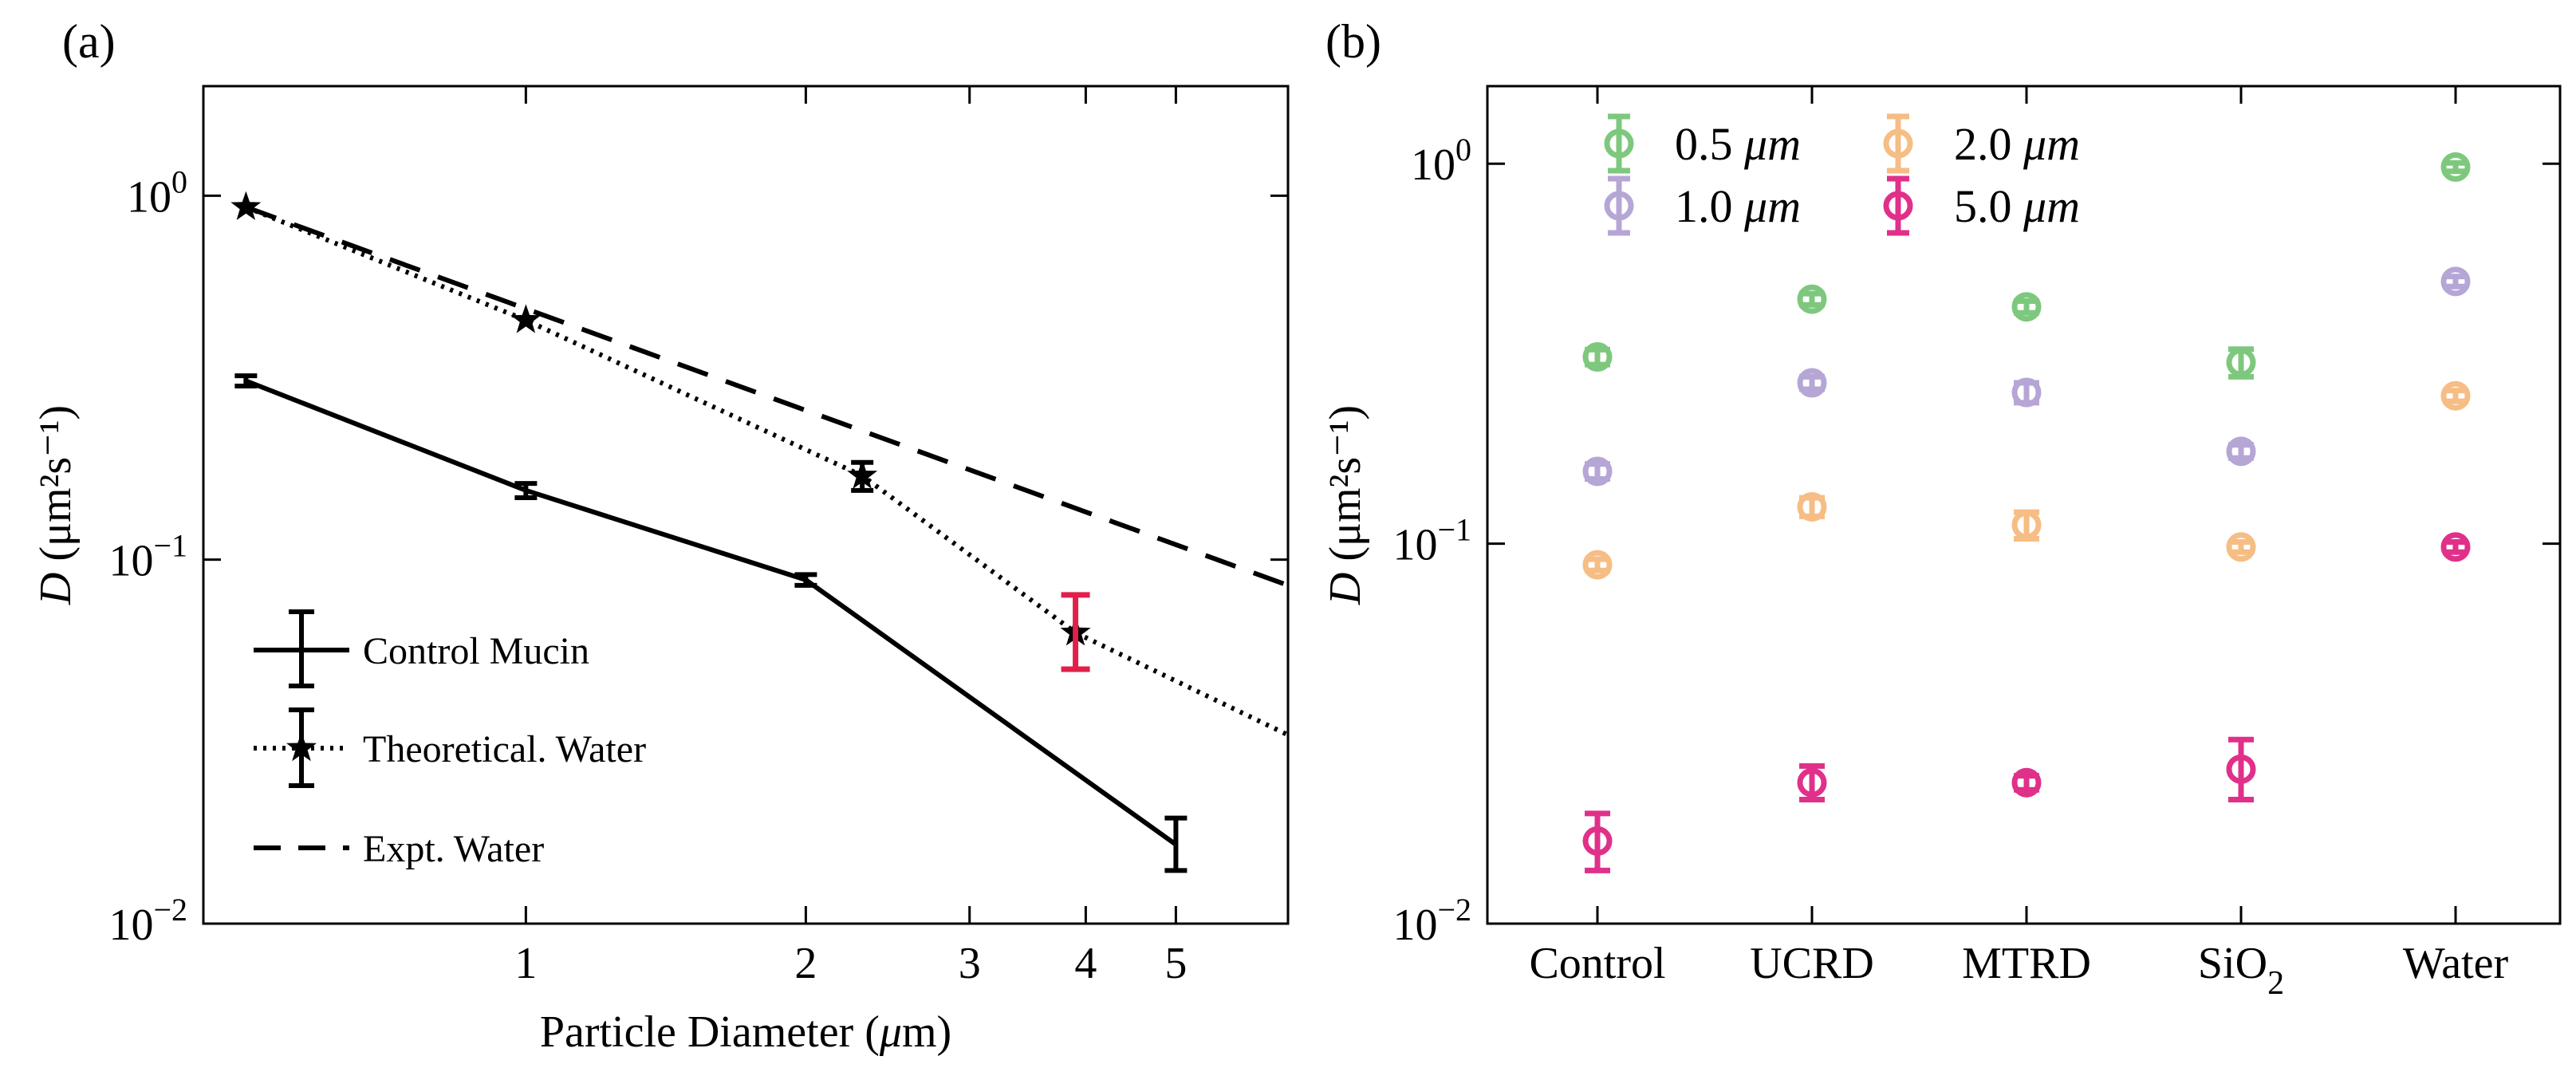 The height and width of the screenshot is (1068, 2576). I want to click on x-category-label: UCRD, so click(1812, 963).